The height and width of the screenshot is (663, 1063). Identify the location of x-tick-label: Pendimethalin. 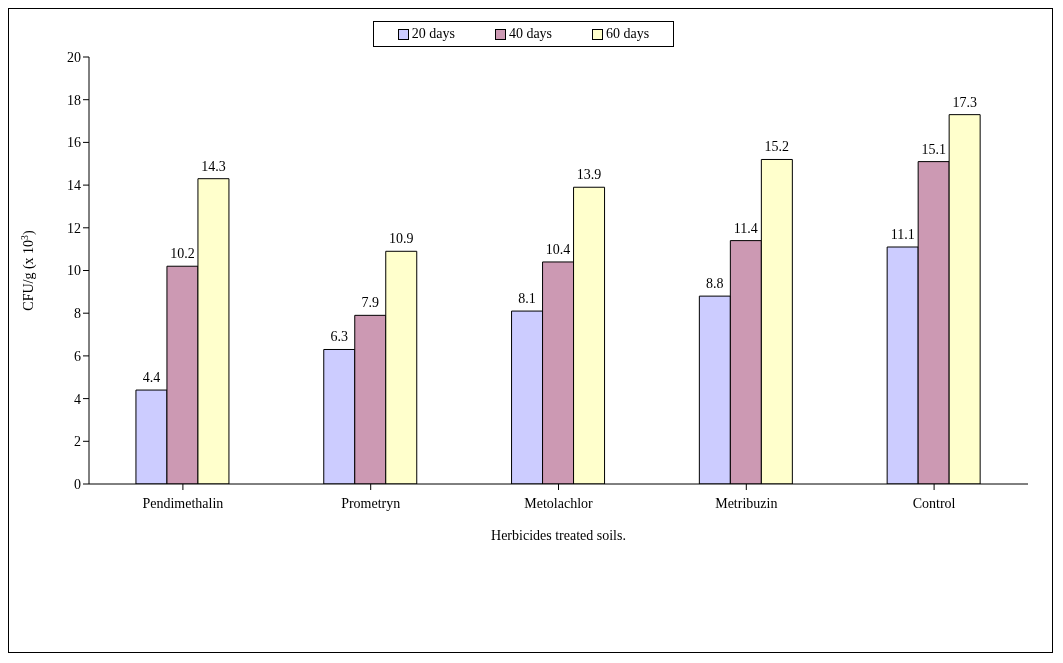
(183, 503).